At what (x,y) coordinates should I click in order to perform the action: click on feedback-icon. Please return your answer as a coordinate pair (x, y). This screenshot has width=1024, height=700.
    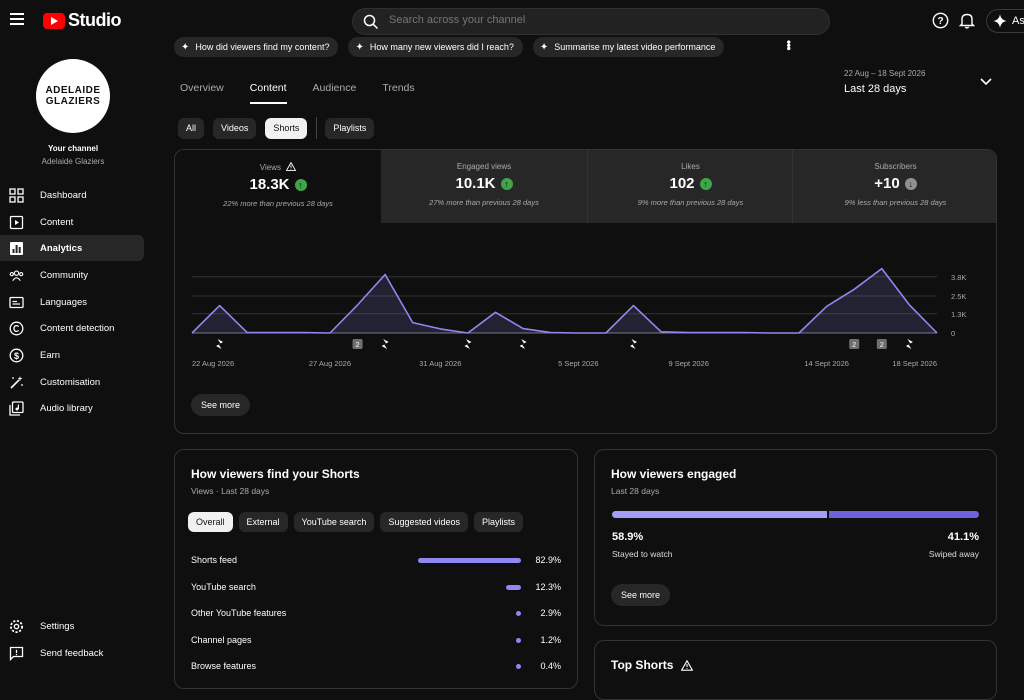
    Looking at the image, I should click on (16, 653).